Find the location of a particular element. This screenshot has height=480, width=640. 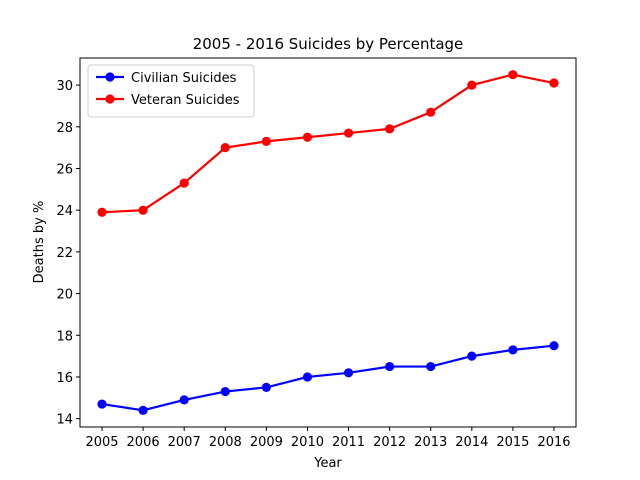

x-tick-label: 2012 is located at coordinates (389, 442).